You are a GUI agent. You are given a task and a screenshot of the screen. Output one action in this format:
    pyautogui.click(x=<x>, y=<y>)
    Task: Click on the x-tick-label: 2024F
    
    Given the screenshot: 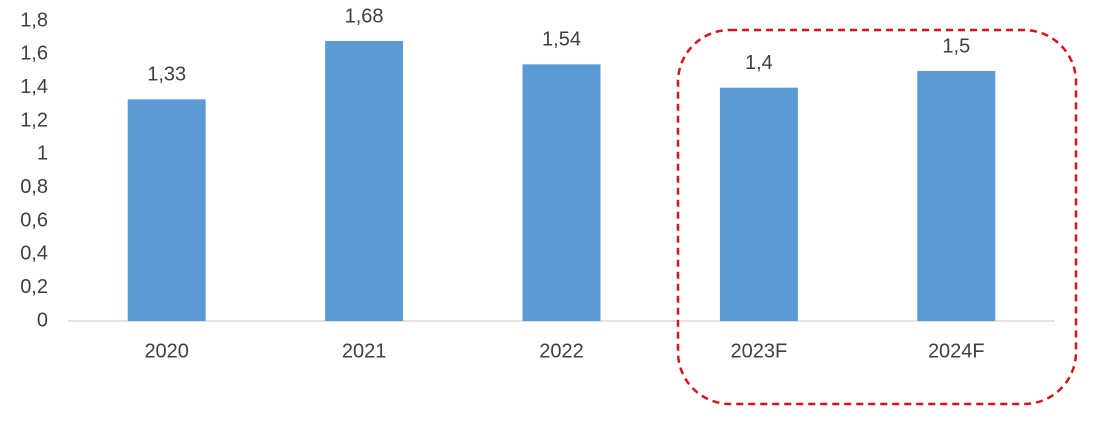 What is the action you would take?
    pyautogui.click(x=956, y=351)
    